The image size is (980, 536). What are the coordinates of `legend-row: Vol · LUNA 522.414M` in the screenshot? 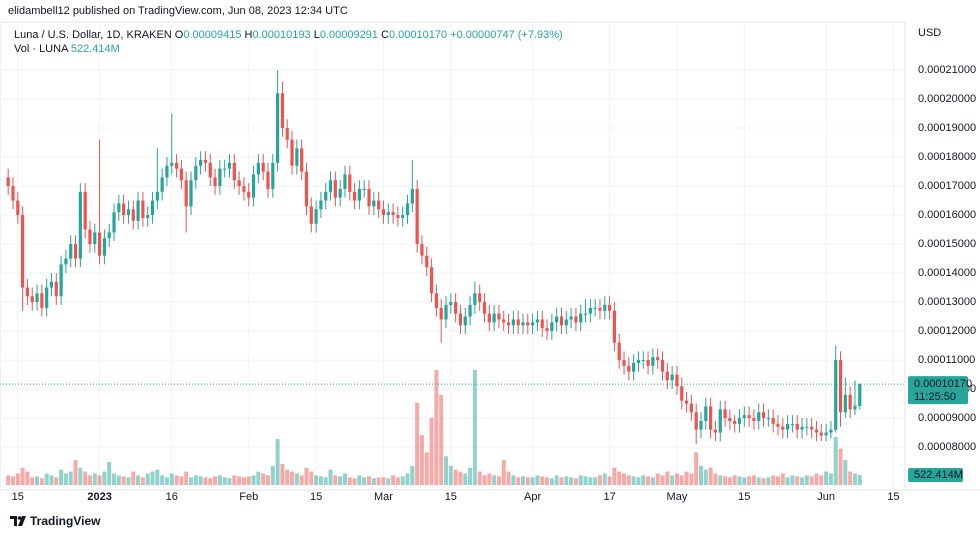 It's located at (288, 49).